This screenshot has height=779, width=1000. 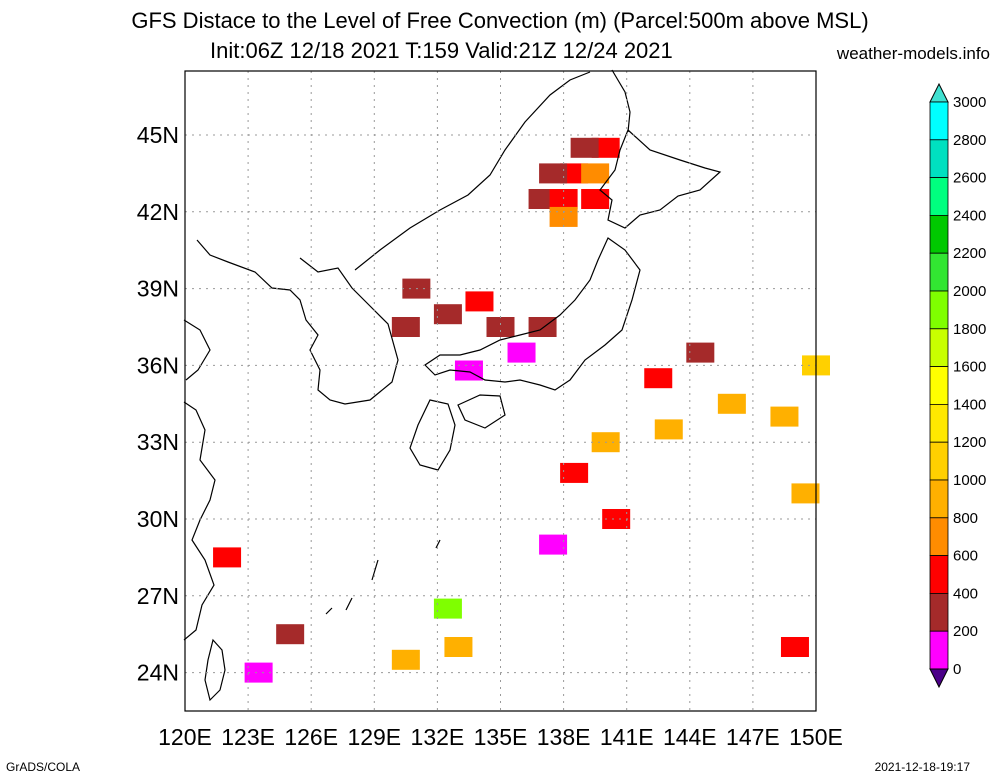 What do you see at coordinates (248, 737) in the screenshot?
I see `lon-tick-label: 123E` at bounding box center [248, 737].